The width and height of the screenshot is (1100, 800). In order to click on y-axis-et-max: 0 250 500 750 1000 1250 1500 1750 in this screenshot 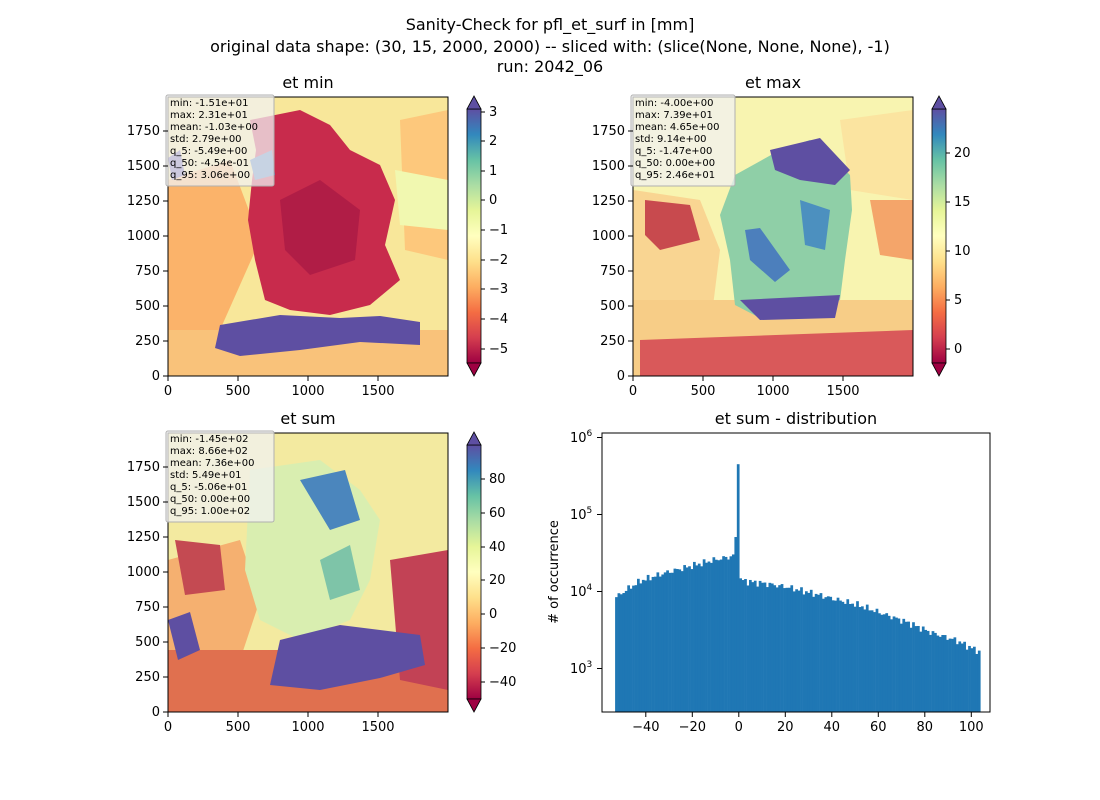, I will do `click(612, 254)`.